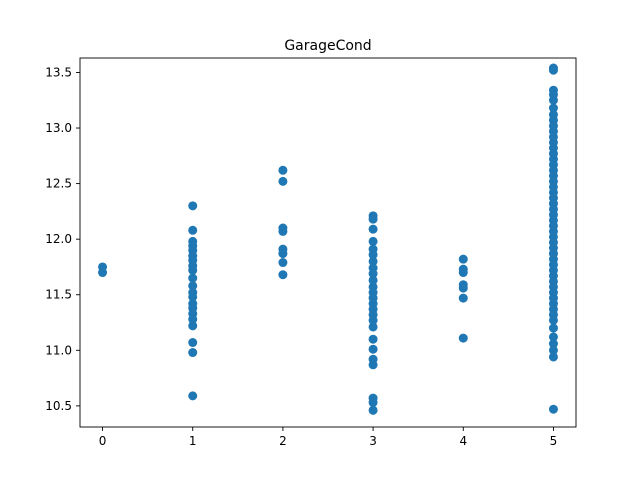 The image size is (640, 480). Describe the element at coordinates (58, 184) in the screenshot. I see `y-tick-label: 12.5` at that location.